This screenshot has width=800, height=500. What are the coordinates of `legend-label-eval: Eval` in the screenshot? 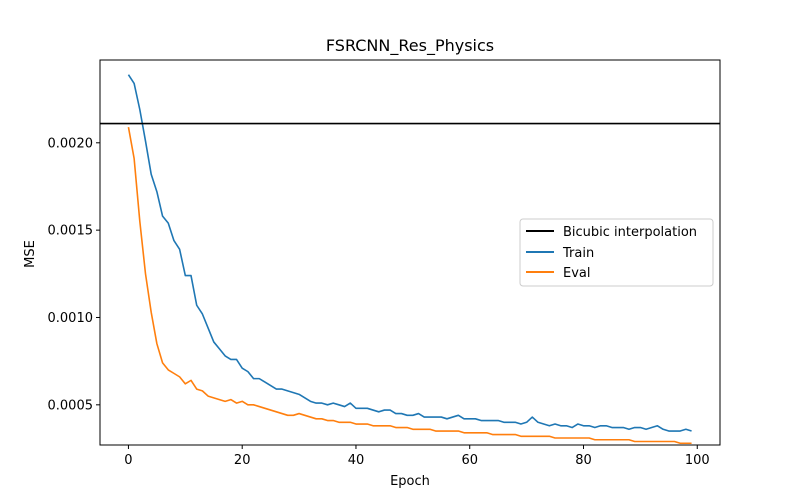 It's located at (577, 273).